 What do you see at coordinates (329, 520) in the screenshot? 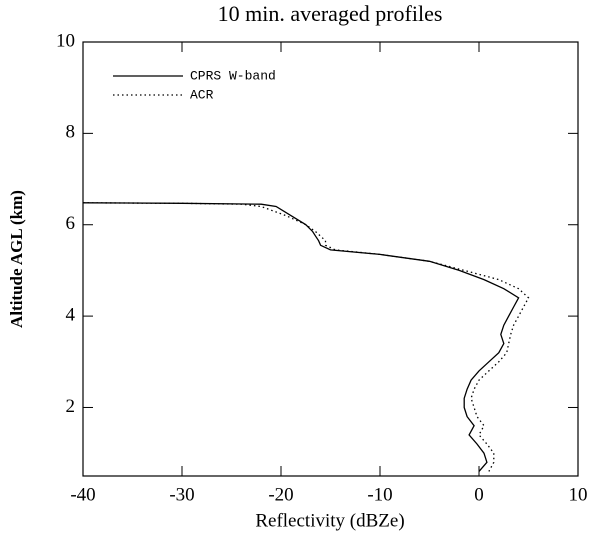
I see `x-axis-label: Reflectivity (dBZe)` at bounding box center [329, 520].